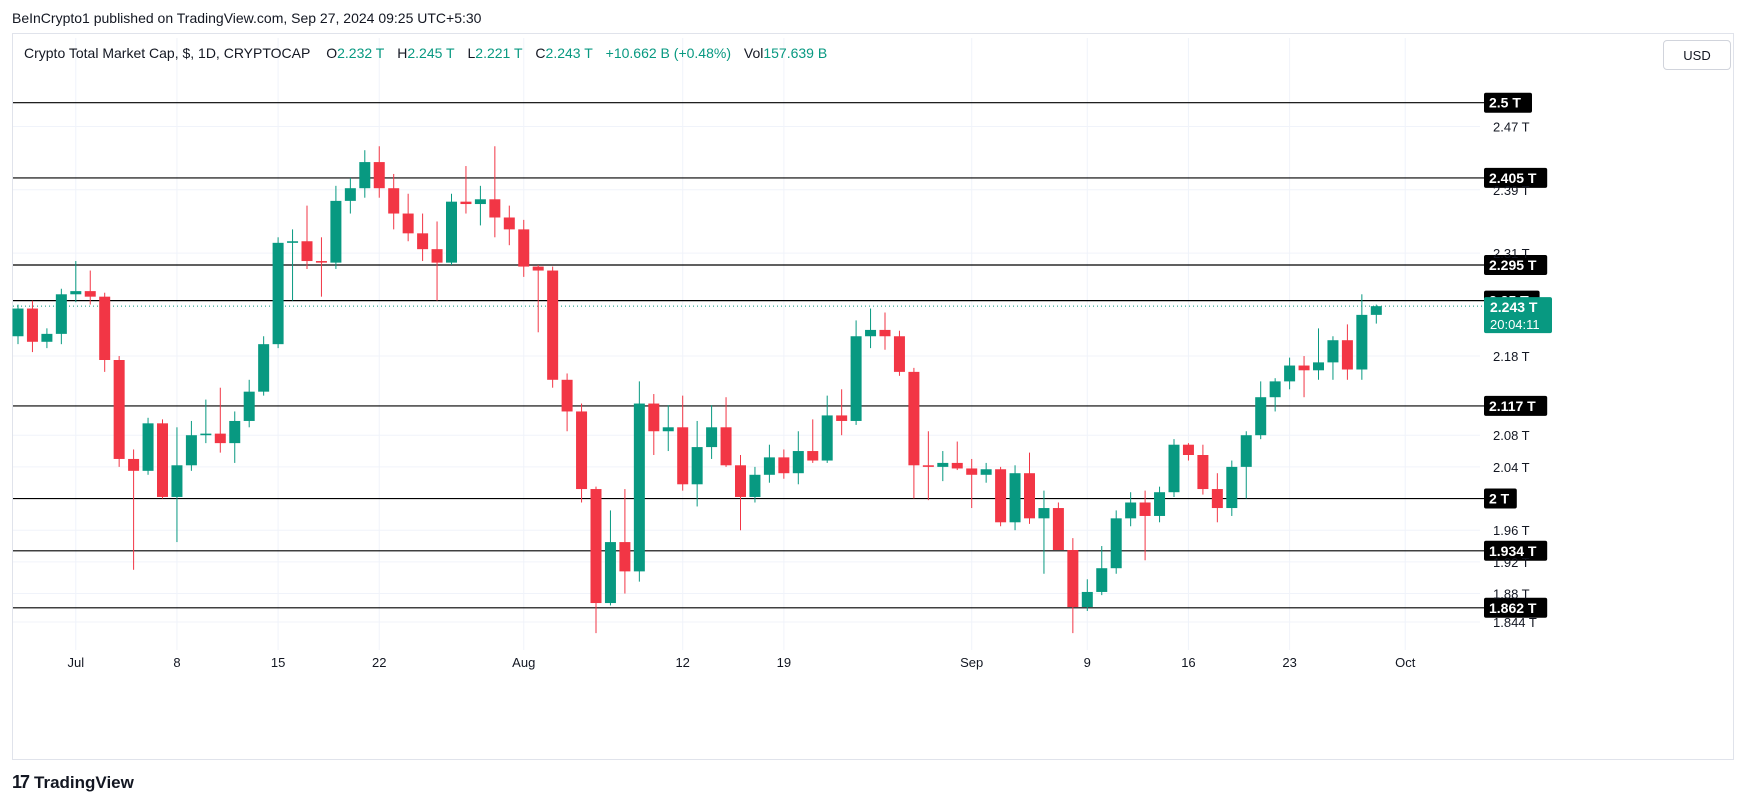 The image size is (1754, 803). What do you see at coordinates (1511, 253) in the screenshot?
I see `y-tick-label: 2.31 T` at bounding box center [1511, 253].